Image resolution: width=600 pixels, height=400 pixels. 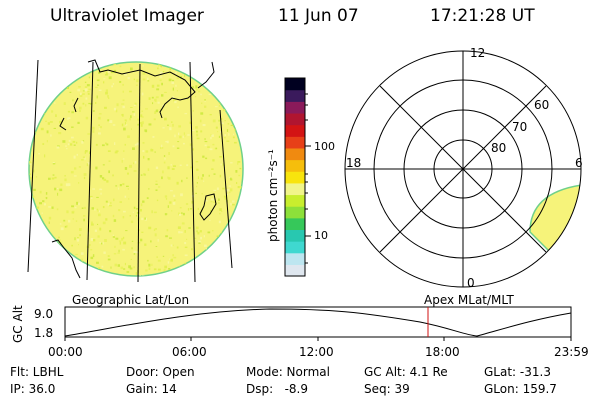 I want to click on mlt-label-18: 18, so click(x=354, y=163).